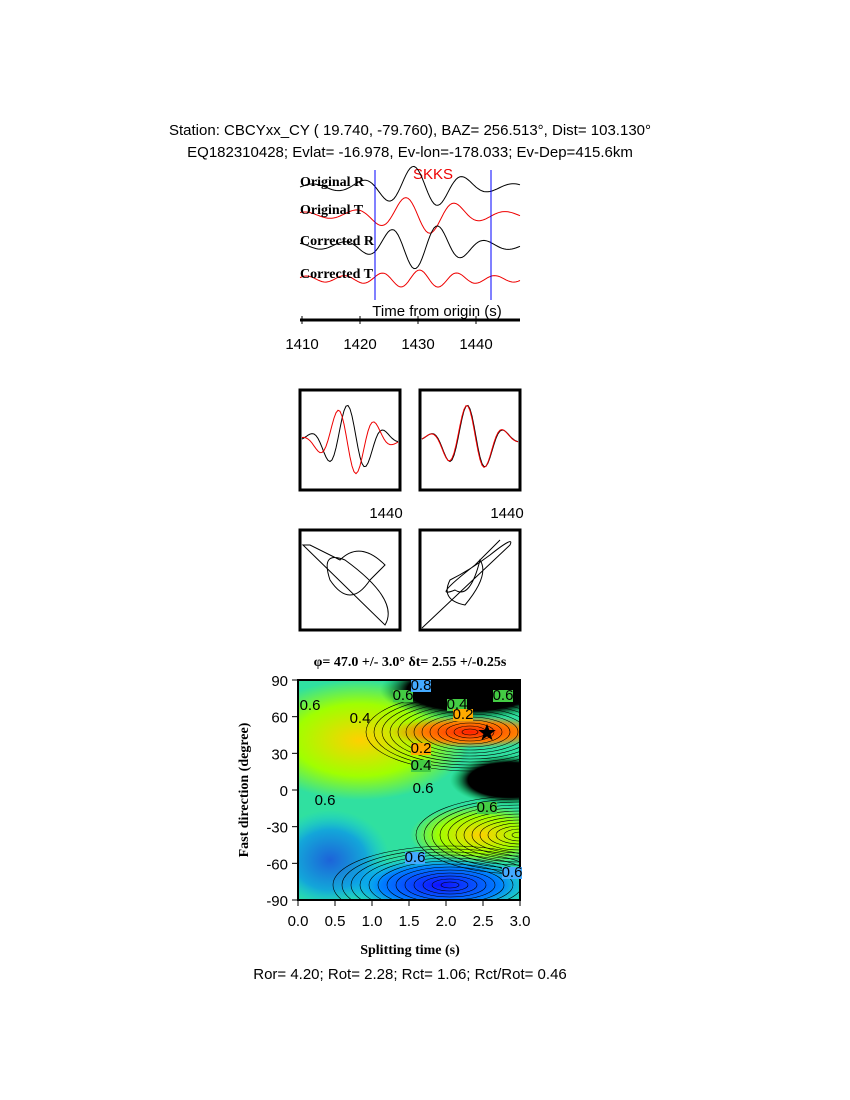 The image size is (850, 1100). I want to click on best-fit-star, so click(487, 732).